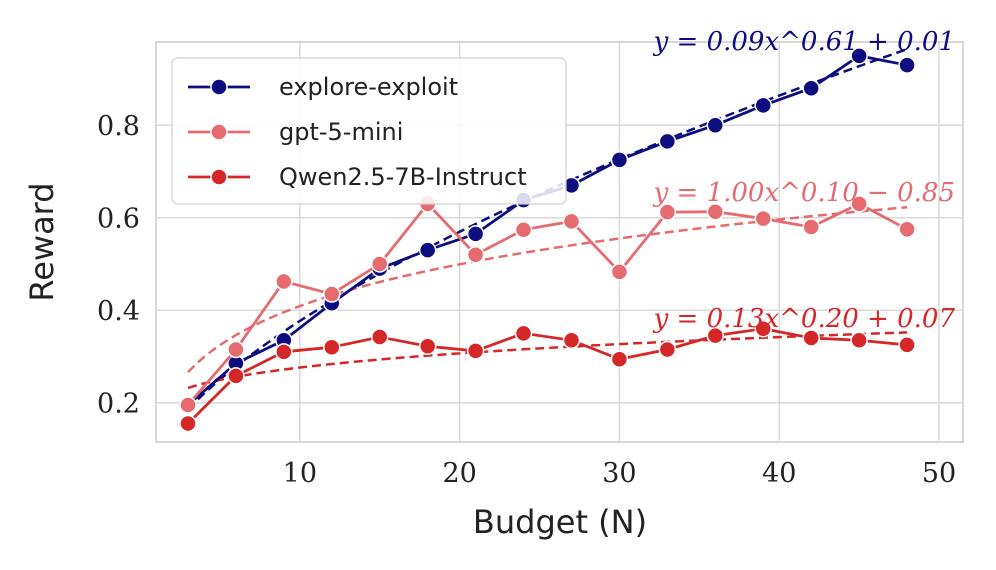  I want to click on series-line-qwen2-5-7b-instruct, so click(547, 376).